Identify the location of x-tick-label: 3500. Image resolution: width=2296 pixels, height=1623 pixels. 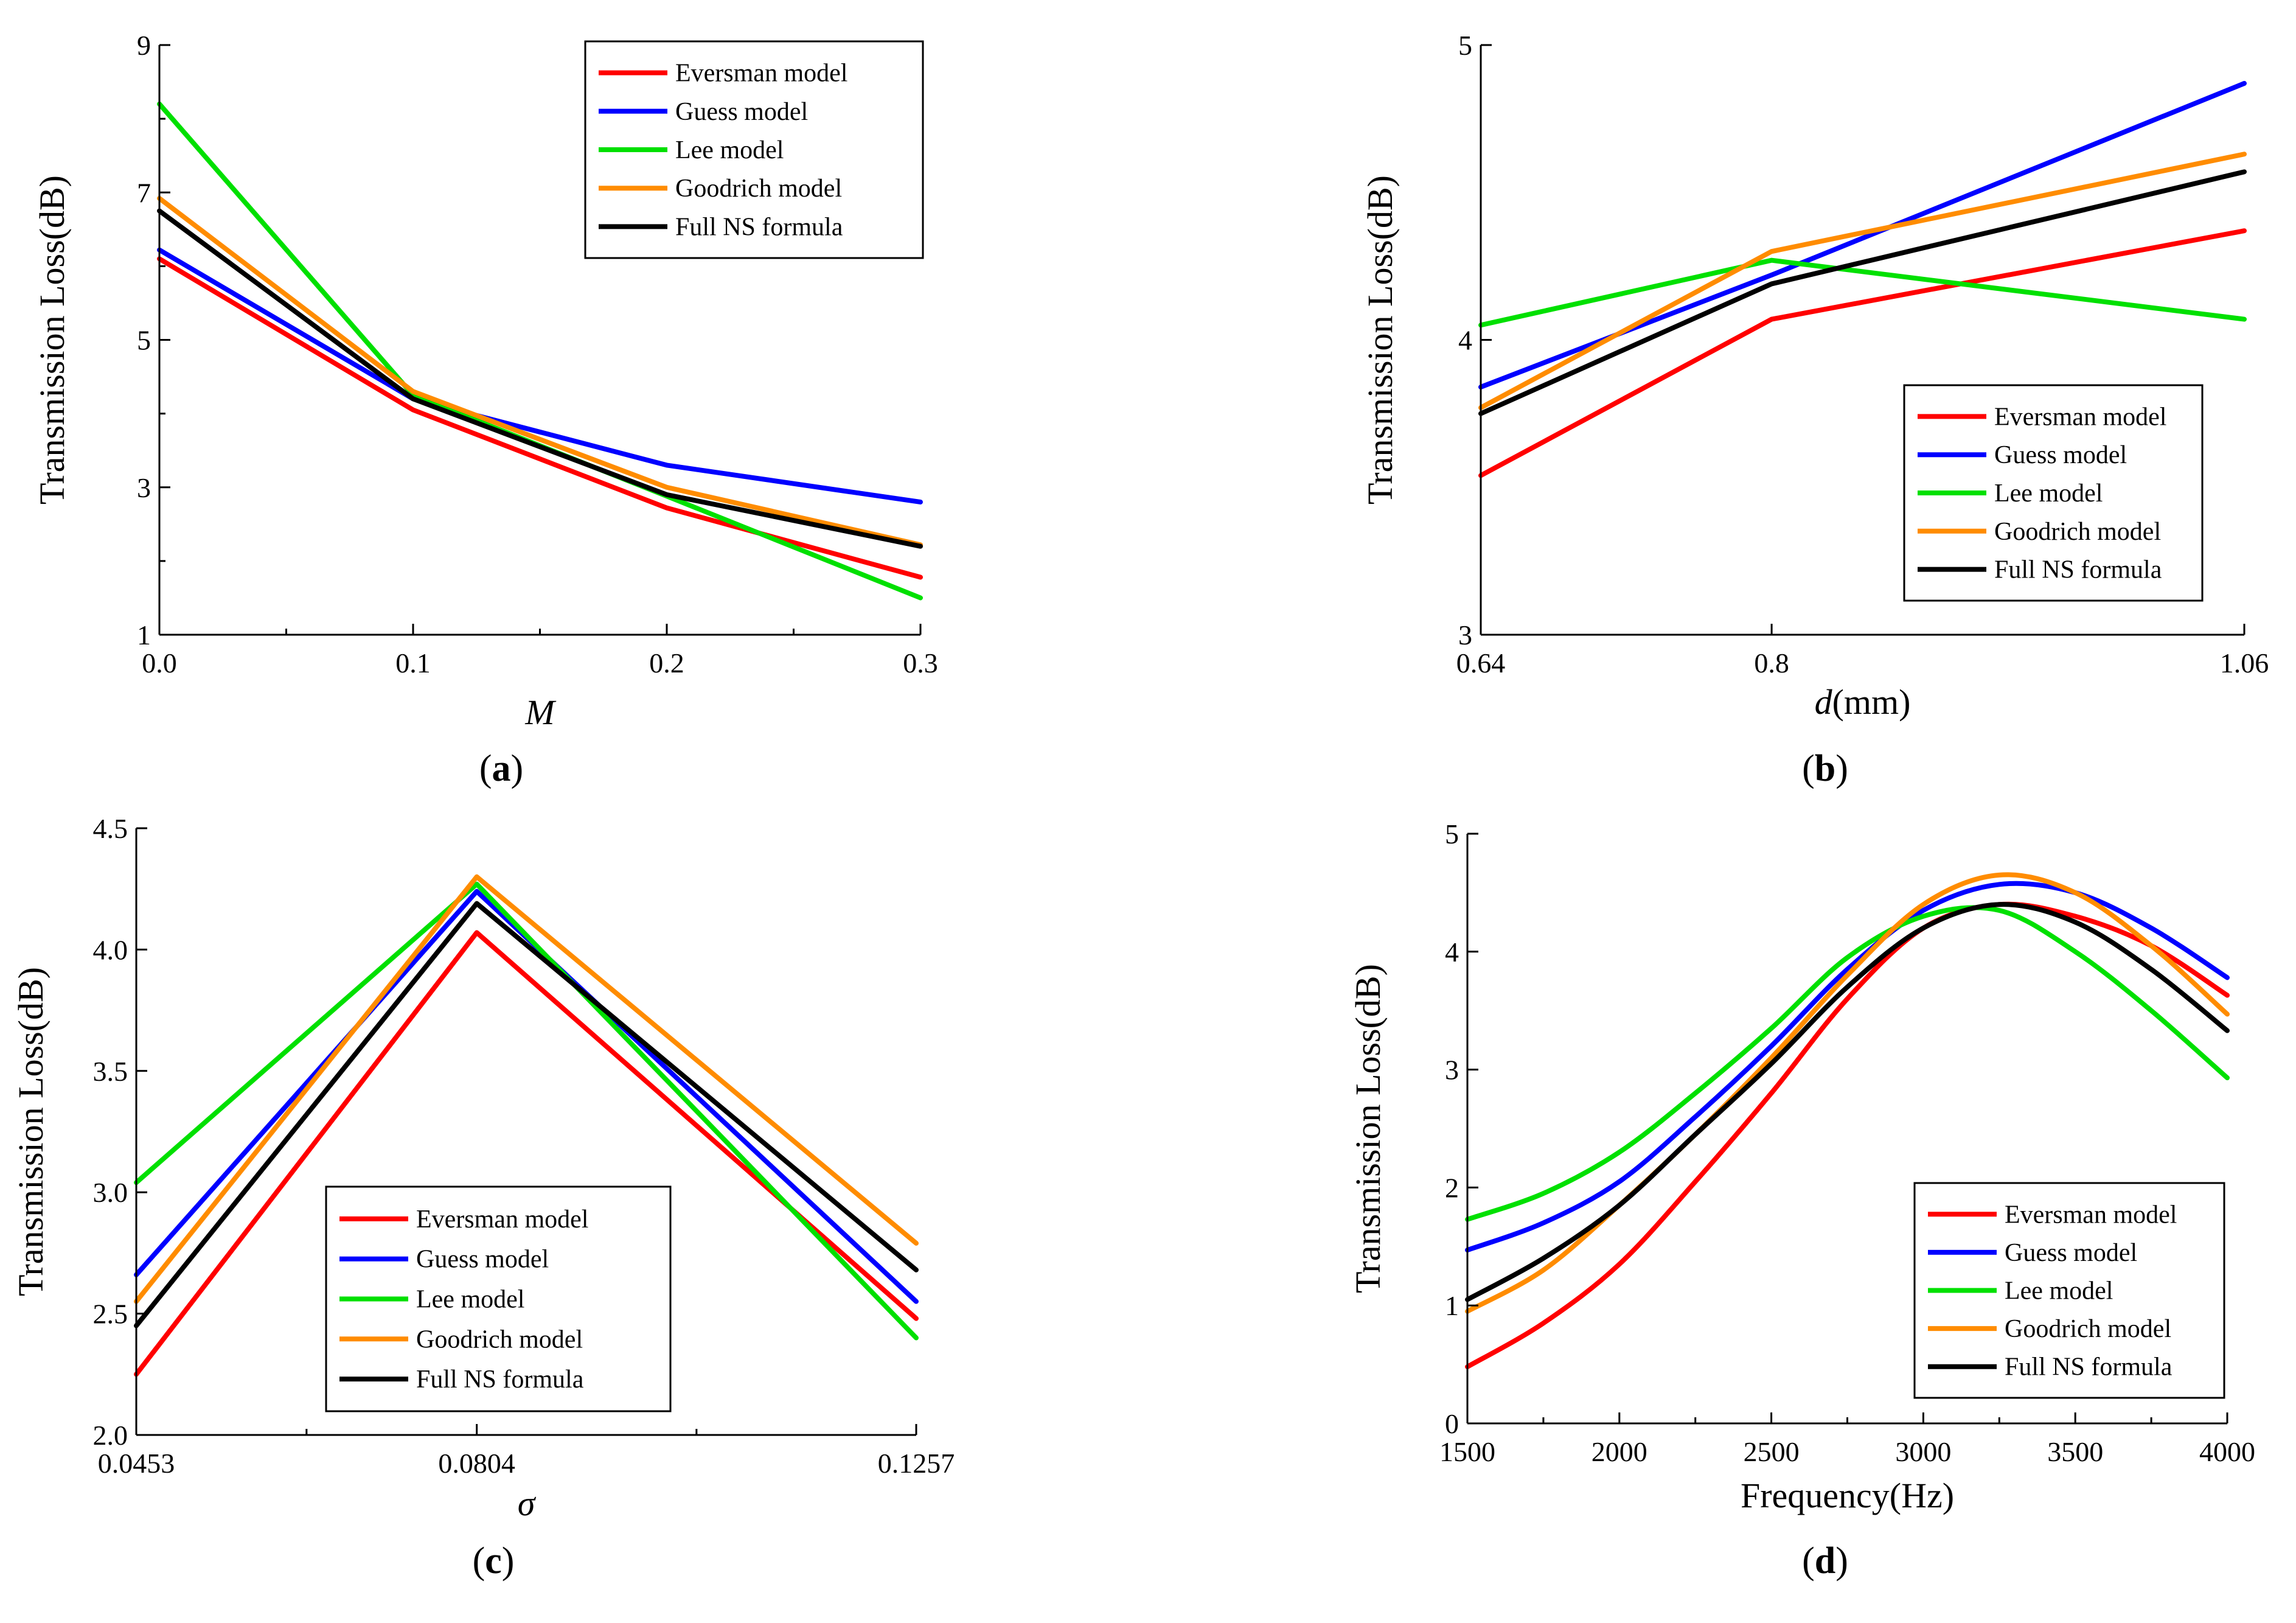
(2075, 1451).